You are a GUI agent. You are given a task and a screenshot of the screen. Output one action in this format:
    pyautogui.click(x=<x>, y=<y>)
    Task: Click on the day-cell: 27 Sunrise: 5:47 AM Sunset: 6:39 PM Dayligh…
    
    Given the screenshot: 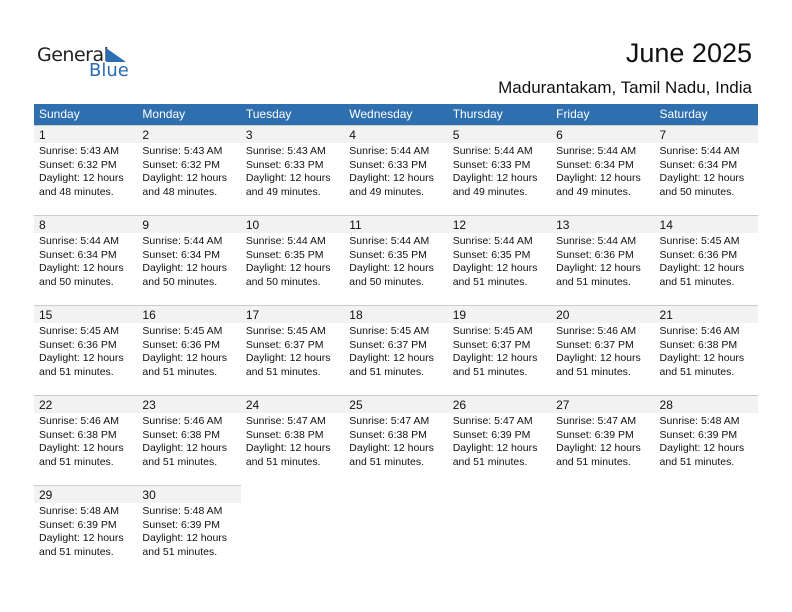 What is the action you would take?
    pyautogui.click(x=603, y=440)
    